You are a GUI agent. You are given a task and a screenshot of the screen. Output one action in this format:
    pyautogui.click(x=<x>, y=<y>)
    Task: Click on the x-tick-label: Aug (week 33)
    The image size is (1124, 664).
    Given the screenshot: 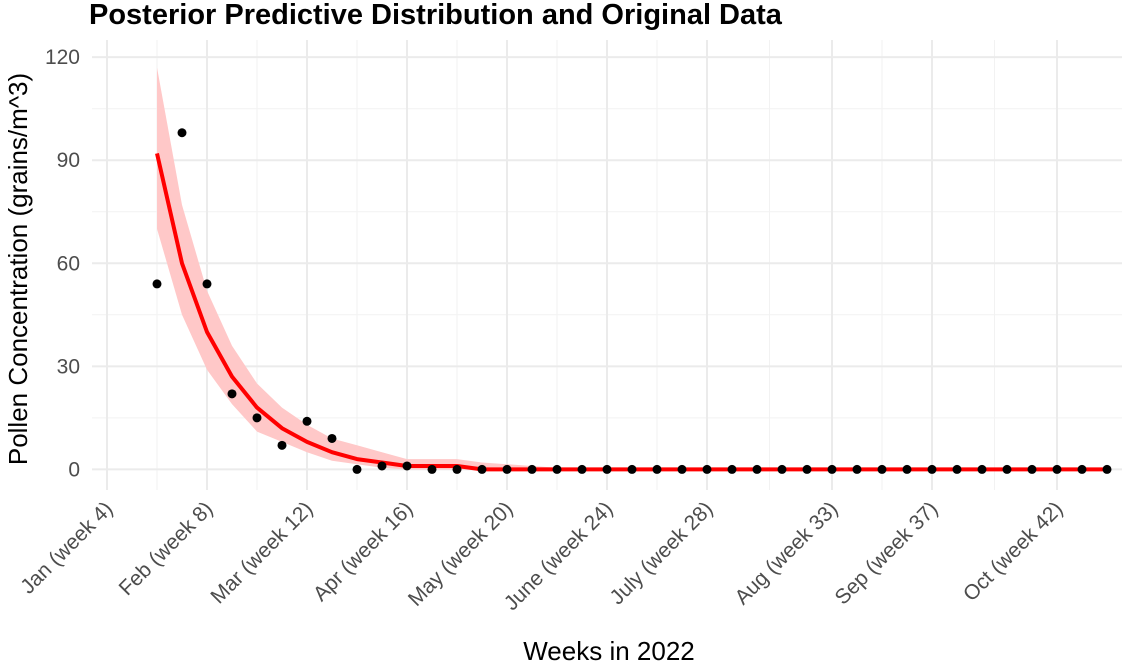 What is the action you would take?
    pyautogui.click(x=787, y=553)
    